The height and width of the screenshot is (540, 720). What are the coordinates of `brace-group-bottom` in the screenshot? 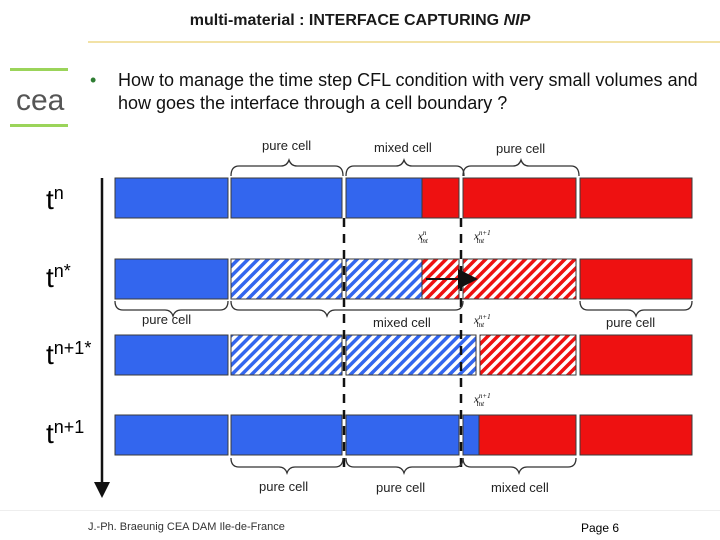 It's located at (403, 466).